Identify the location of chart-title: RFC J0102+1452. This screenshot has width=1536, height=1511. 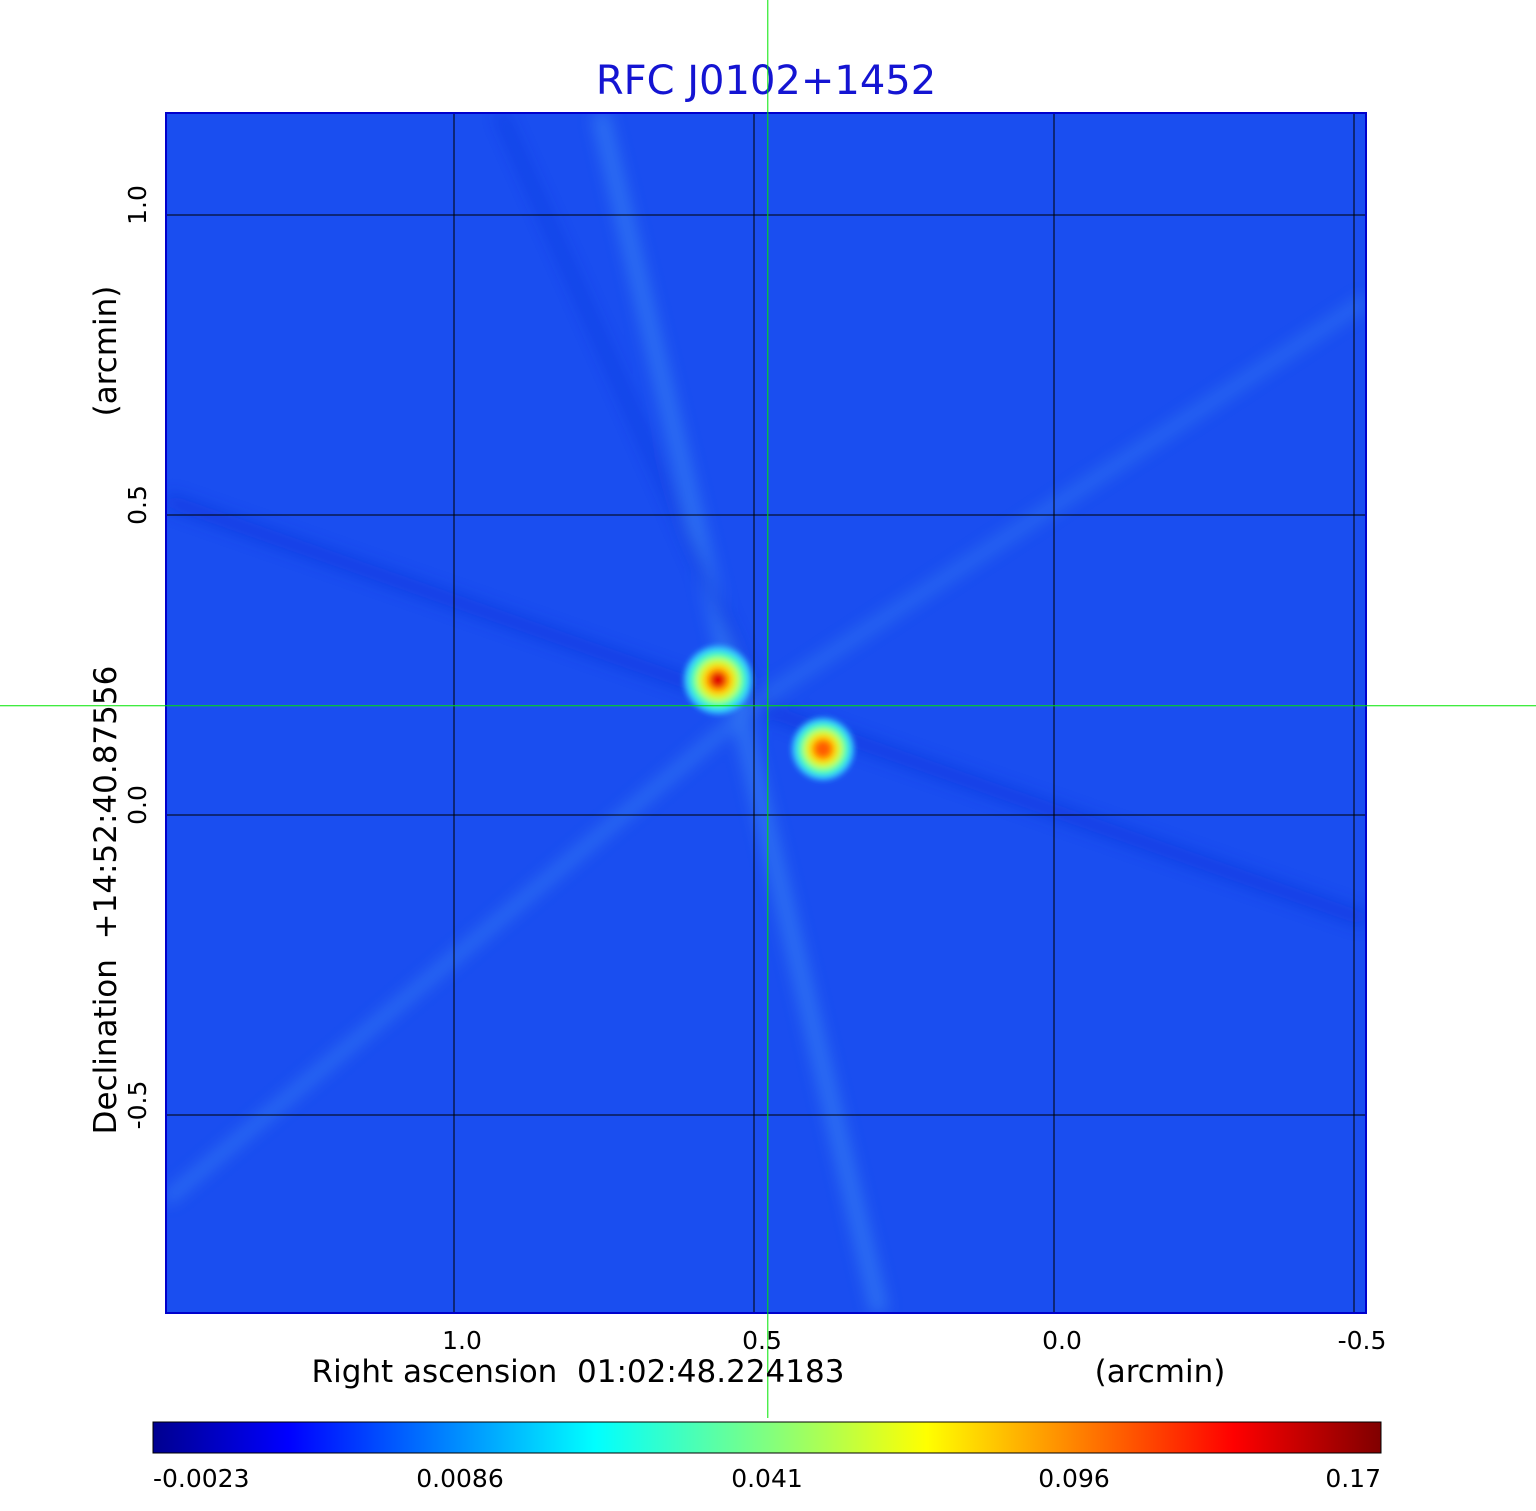
(766, 81).